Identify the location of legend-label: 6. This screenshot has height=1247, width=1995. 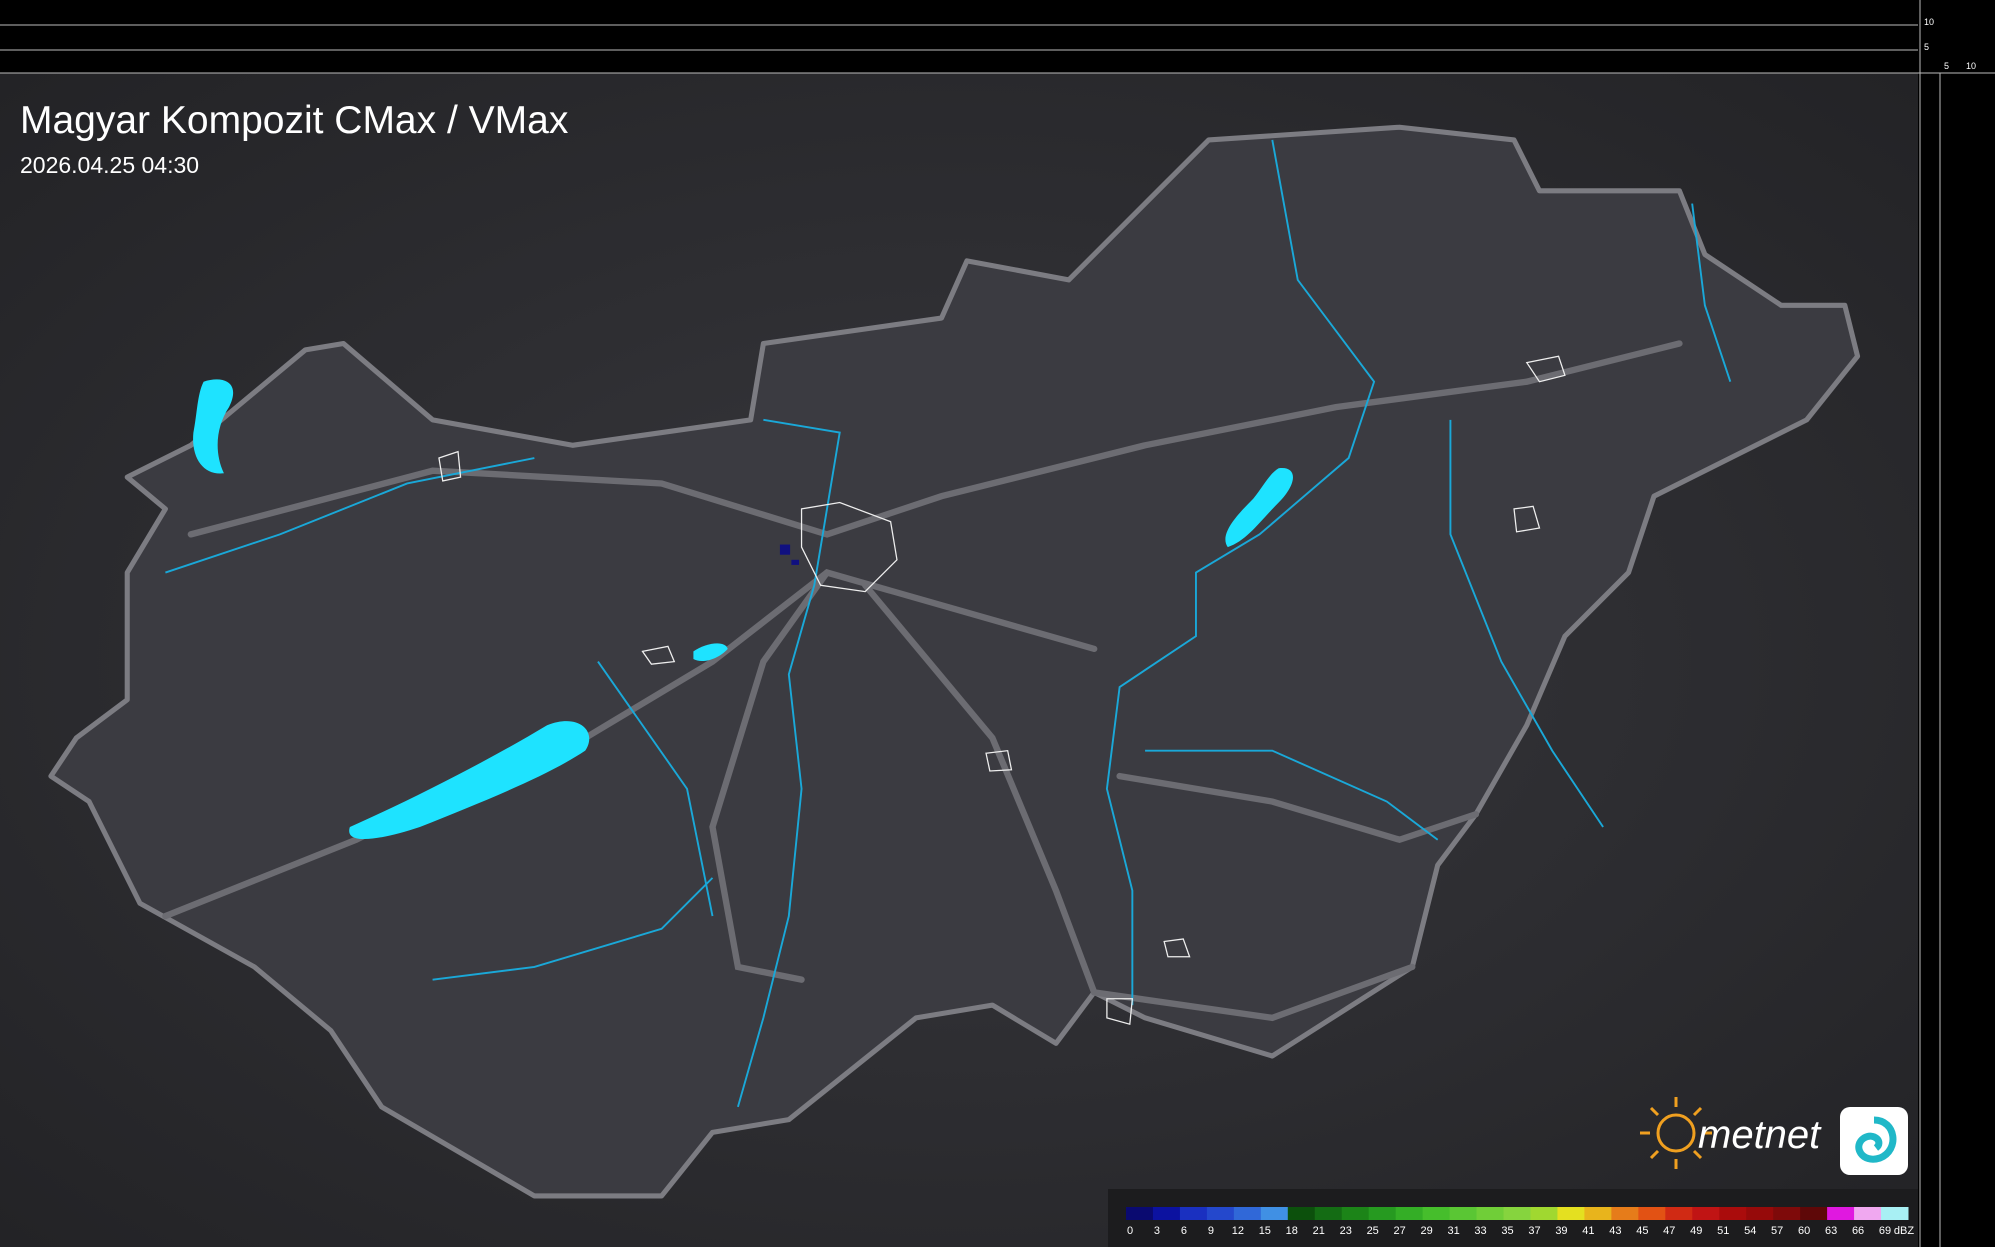
(1184, 1231).